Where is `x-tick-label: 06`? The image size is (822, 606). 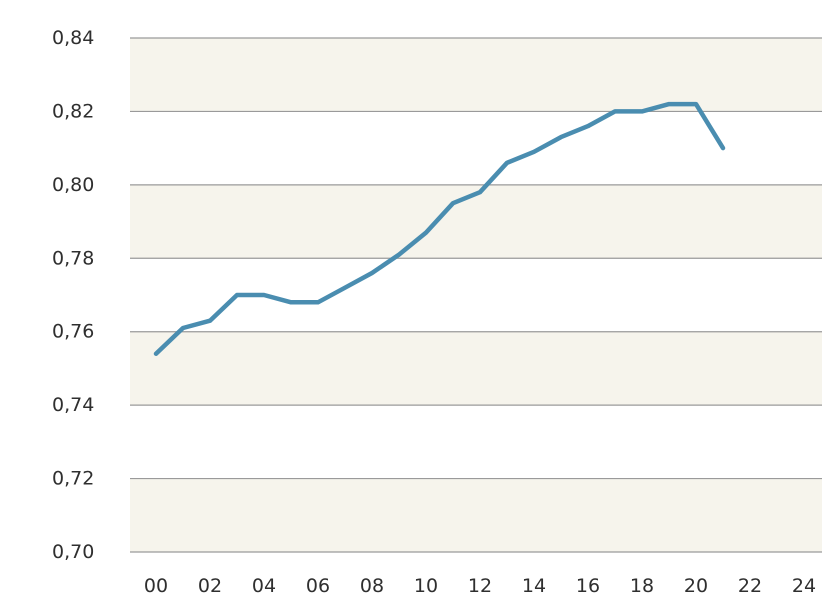
x-tick-label: 06 is located at coordinates (318, 586).